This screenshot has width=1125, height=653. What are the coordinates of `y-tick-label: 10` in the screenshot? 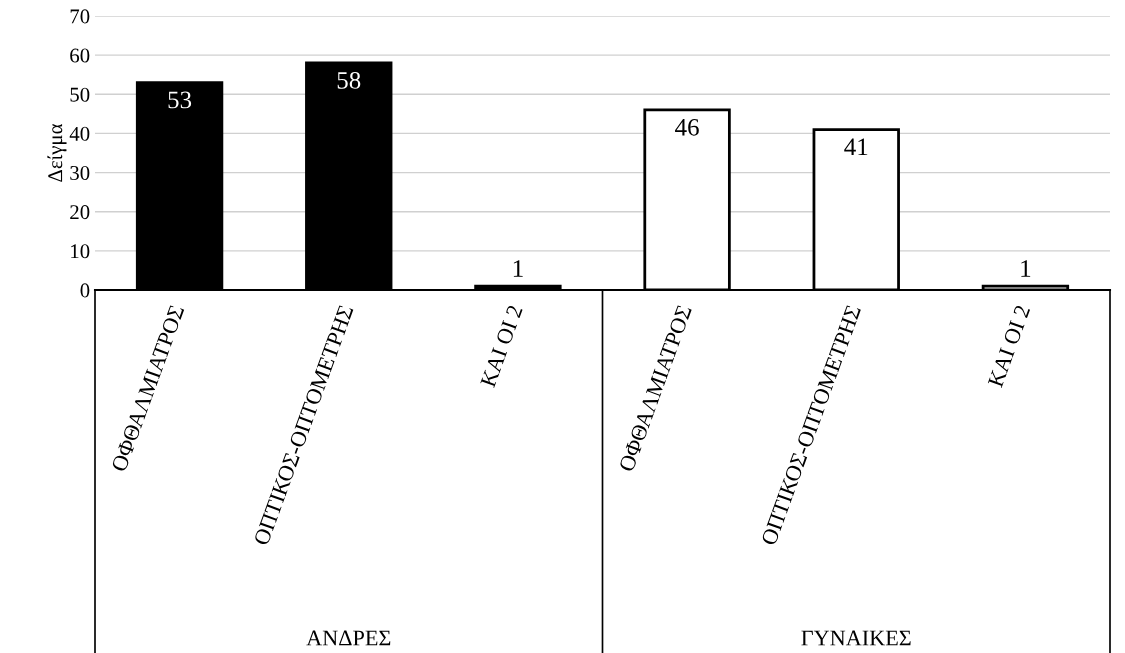 It's located at (80, 251).